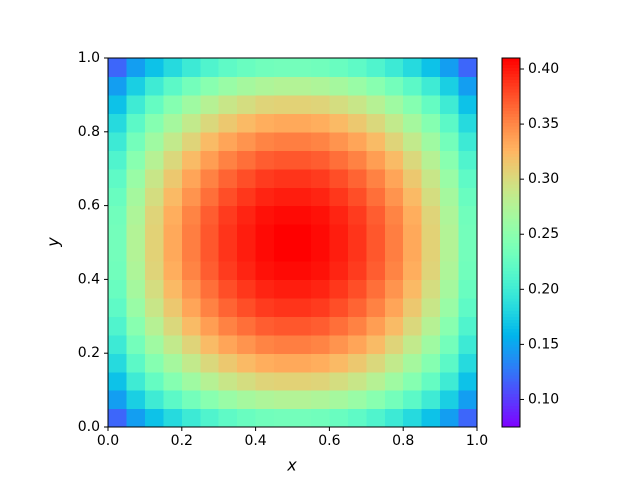 This screenshot has height=480, width=640. Describe the element at coordinates (291, 465) in the screenshot. I see `x-axis-label: x` at that location.